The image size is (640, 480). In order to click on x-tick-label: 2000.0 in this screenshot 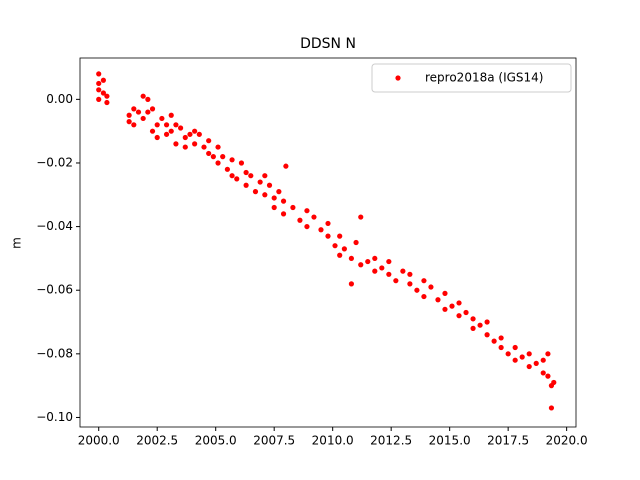, I will do `click(99, 441)`.